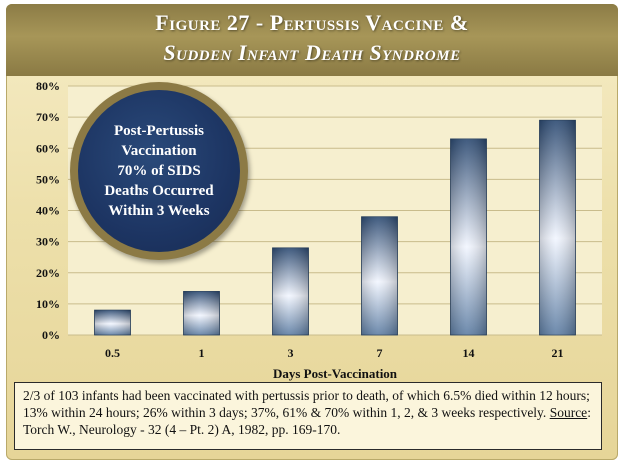 This screenshot has width=624, height=466. What do you see at coordinates (202, 353) in the screenshot?
I see `x-tick-label: 1` at bounding box center [202, 353].